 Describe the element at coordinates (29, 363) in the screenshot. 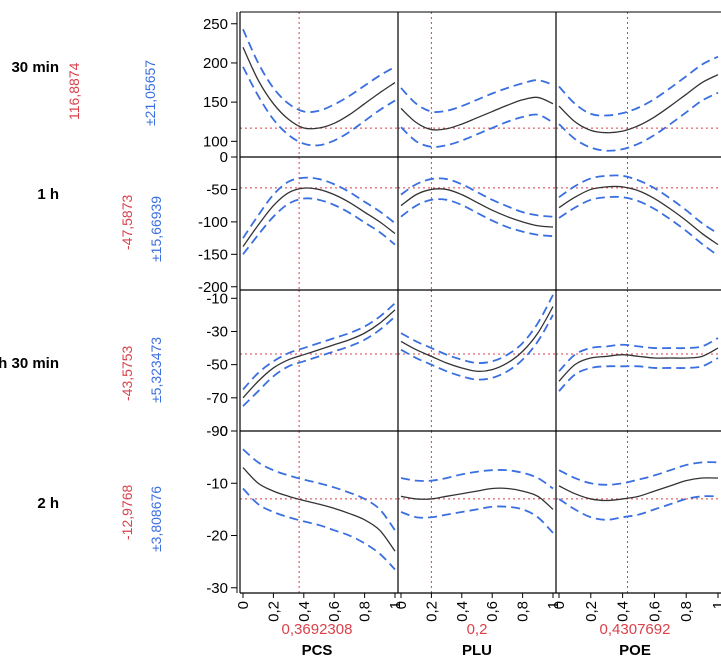

I see `row-label-1-h-30-min: 1 h 30 min` at that location.